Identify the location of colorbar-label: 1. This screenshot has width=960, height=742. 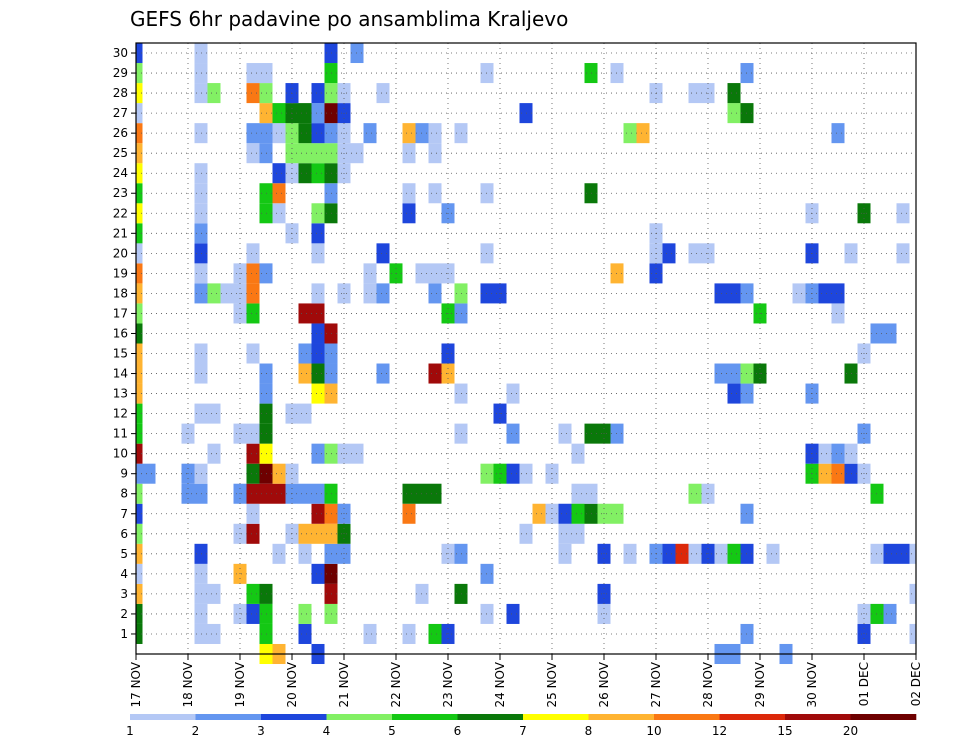
(130, 731).